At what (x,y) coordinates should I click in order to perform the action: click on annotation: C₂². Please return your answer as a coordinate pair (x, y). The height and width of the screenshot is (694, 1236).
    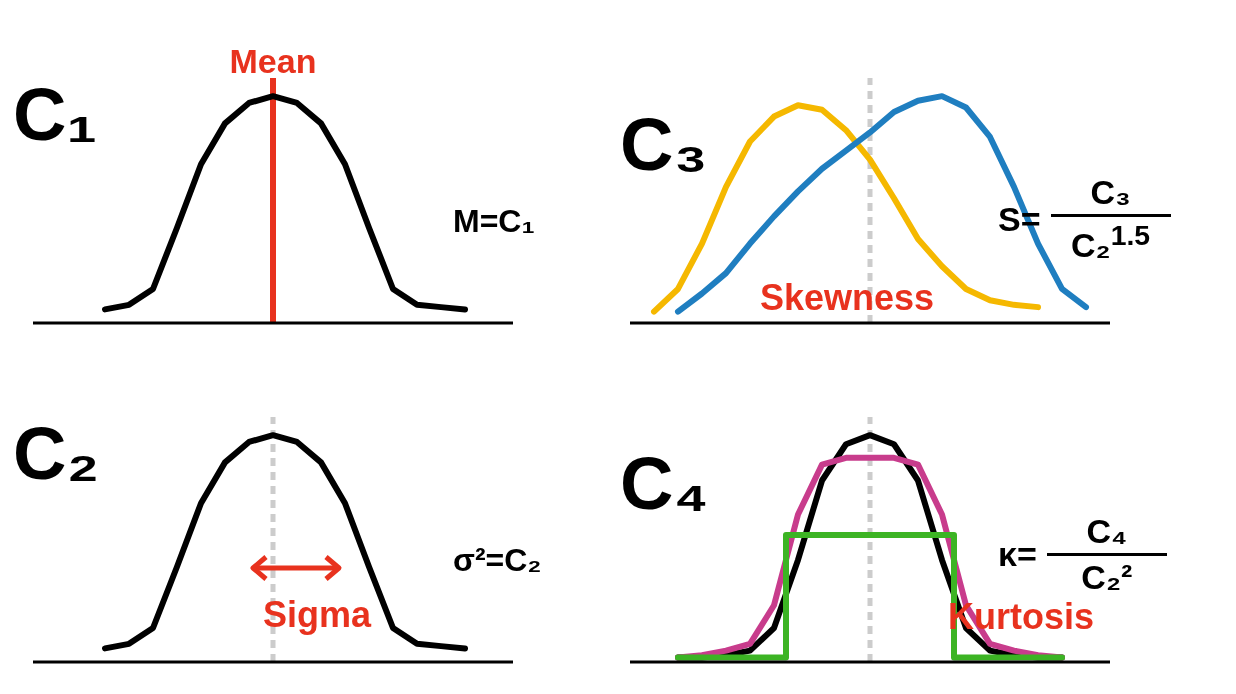
    Looking at the image, I should click on (1107, 577).